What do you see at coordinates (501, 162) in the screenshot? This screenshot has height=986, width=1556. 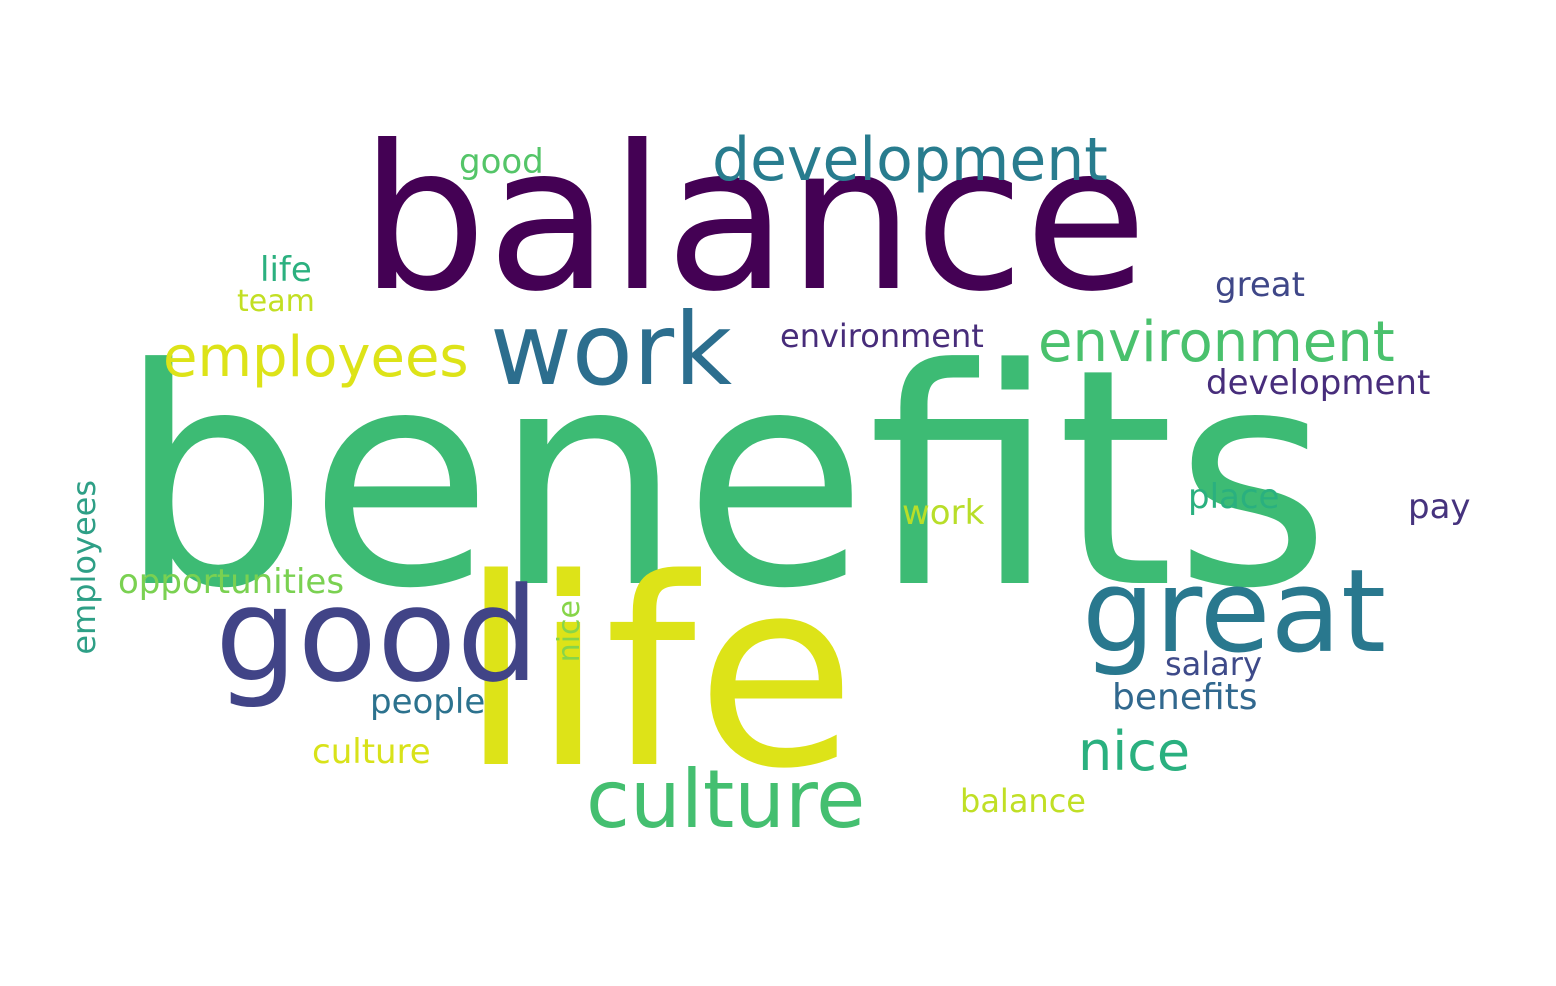 I see `word-good-2: good` at bounding box center [501, 162].